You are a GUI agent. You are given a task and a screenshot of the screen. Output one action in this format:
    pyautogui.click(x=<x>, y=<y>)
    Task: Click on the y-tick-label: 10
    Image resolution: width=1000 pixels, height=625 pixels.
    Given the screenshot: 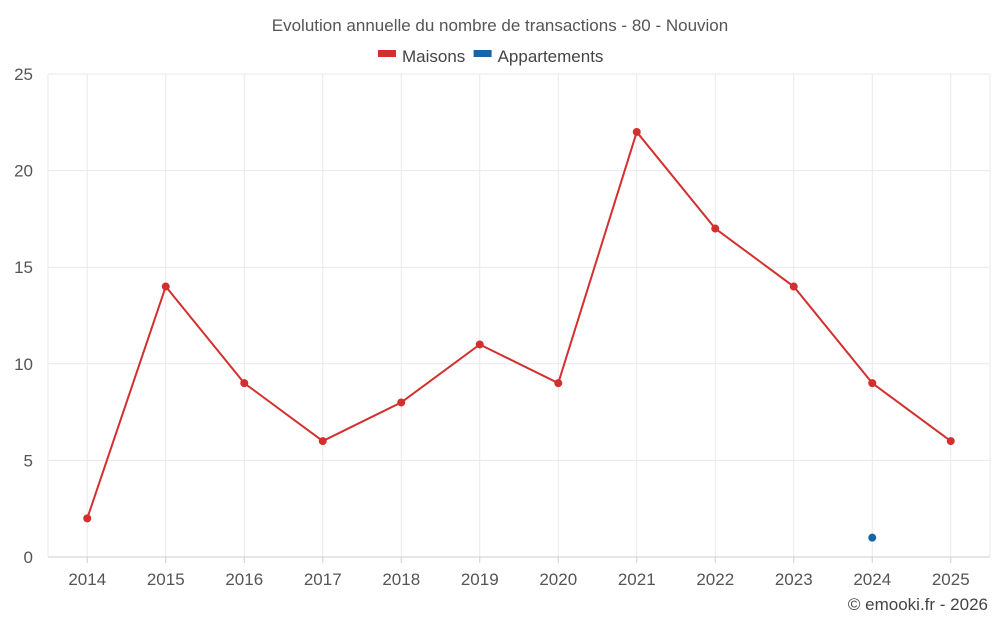 What is the action you would take?
    pyautogui.click(x=23, y=364)
    